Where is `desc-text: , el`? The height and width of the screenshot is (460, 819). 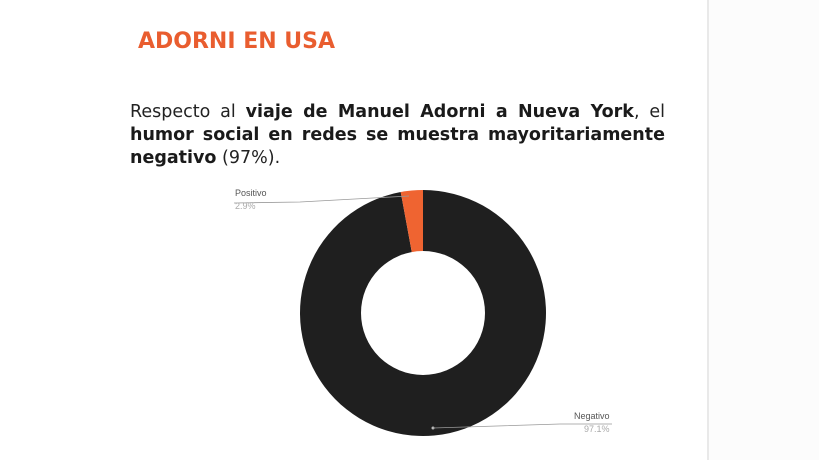
desc-text: , el is located at coordinates (649, 112).